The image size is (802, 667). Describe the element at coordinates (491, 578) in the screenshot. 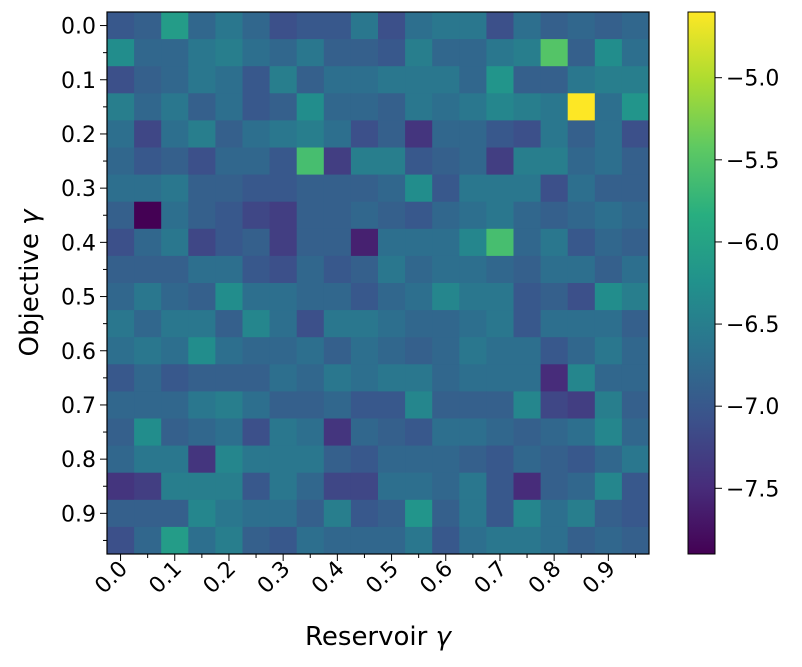

I see `x-tick-label: 0.7` at that location.